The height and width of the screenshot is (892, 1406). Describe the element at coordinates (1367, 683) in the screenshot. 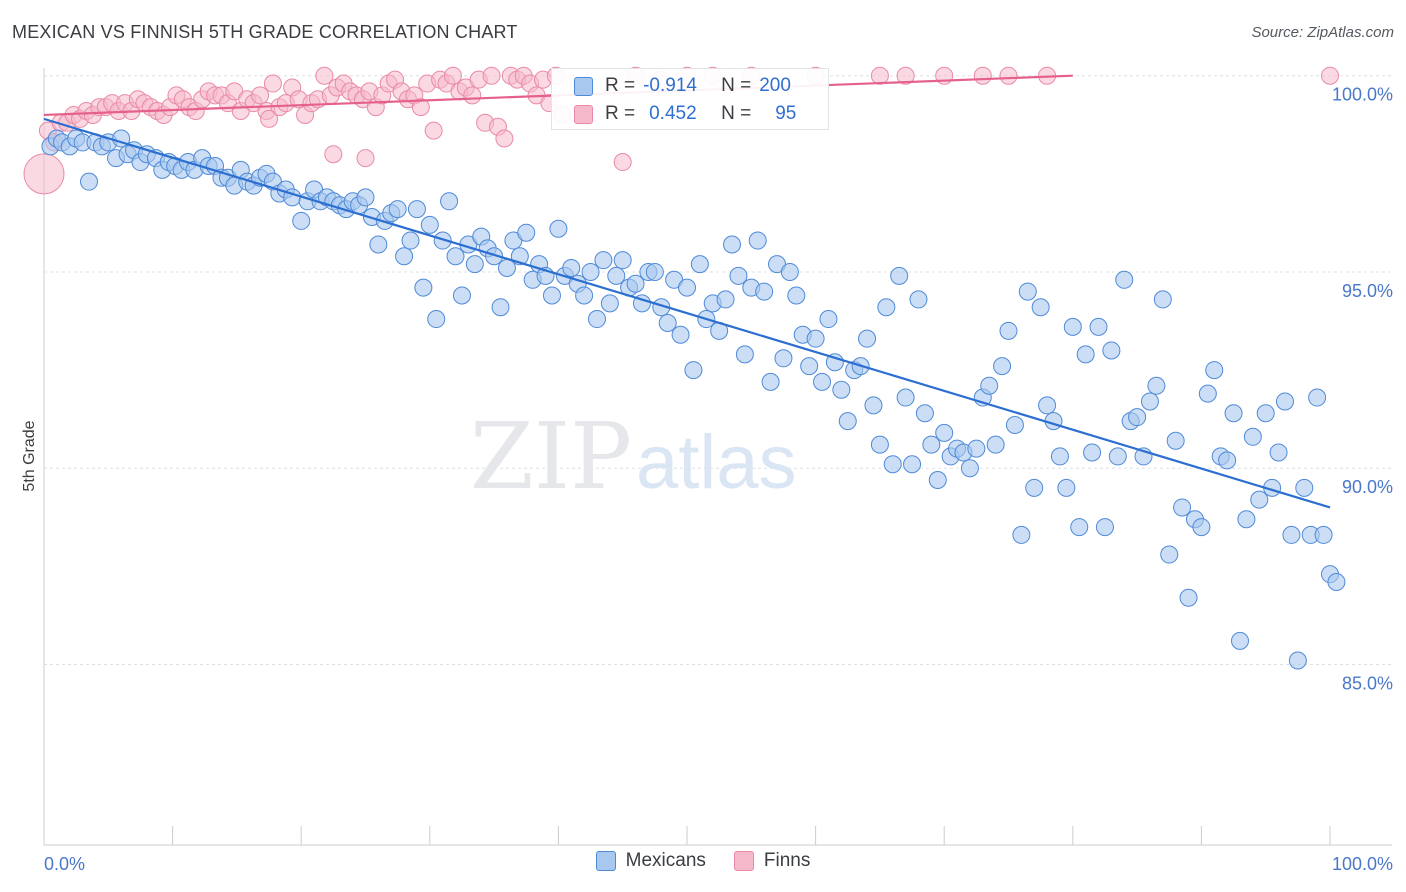

I see `y-tick-label: 85.0%` at that location.